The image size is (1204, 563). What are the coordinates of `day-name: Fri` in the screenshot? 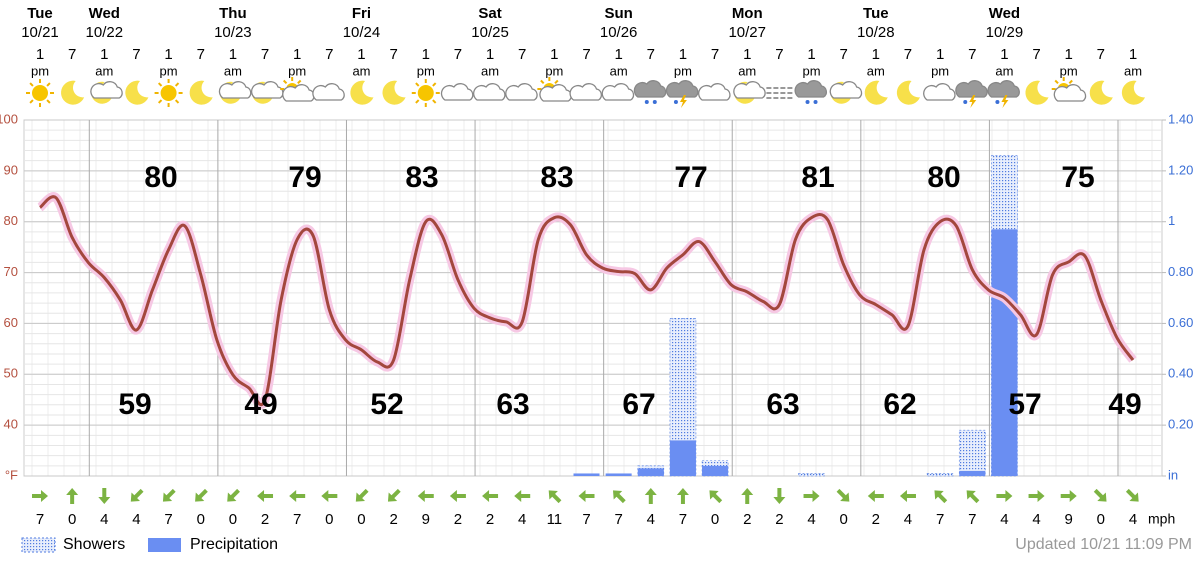 It's located at (361, 13).